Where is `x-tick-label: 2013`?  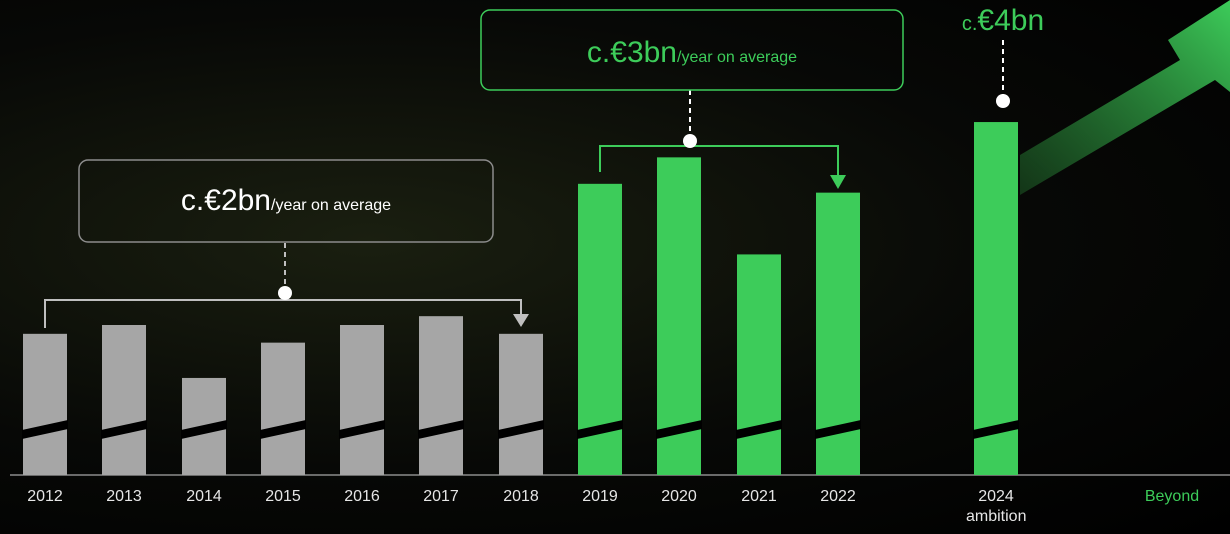
x-tick-label: 2013 is located at coordinates (124, 496).